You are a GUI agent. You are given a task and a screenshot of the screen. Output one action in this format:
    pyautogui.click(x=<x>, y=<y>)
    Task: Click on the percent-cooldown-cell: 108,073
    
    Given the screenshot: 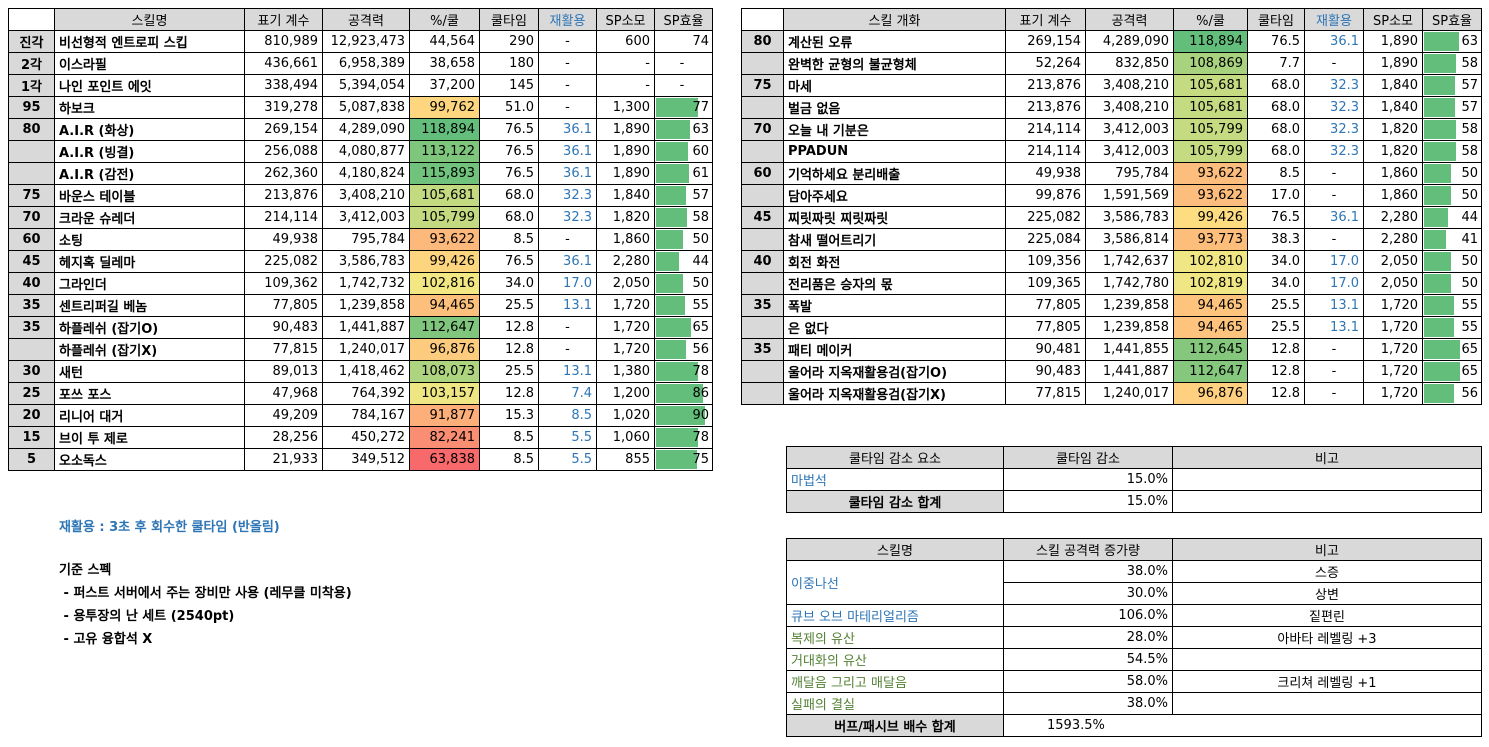 What is the action you would take?
    pyautogui.click(x=444, y=371)
    